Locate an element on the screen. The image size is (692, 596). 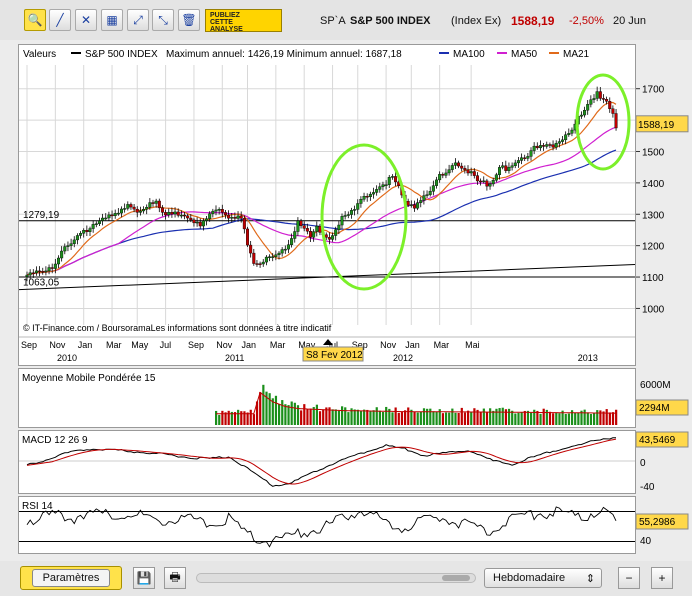
y-tick-1700: 1700 is located at coordinates (653, 90).